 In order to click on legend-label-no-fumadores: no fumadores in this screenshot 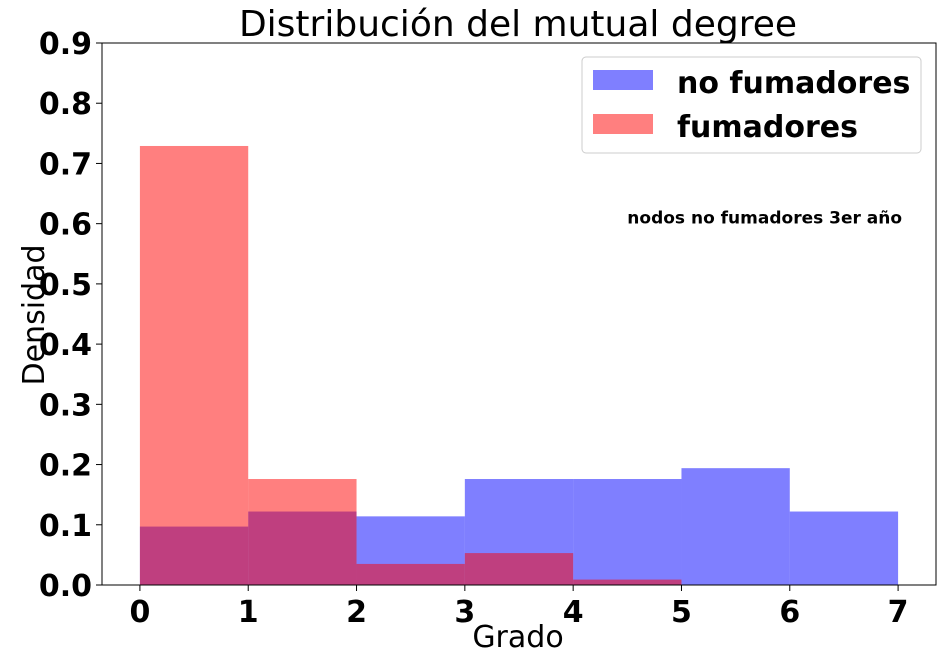, I will do `click(793, 83)`.